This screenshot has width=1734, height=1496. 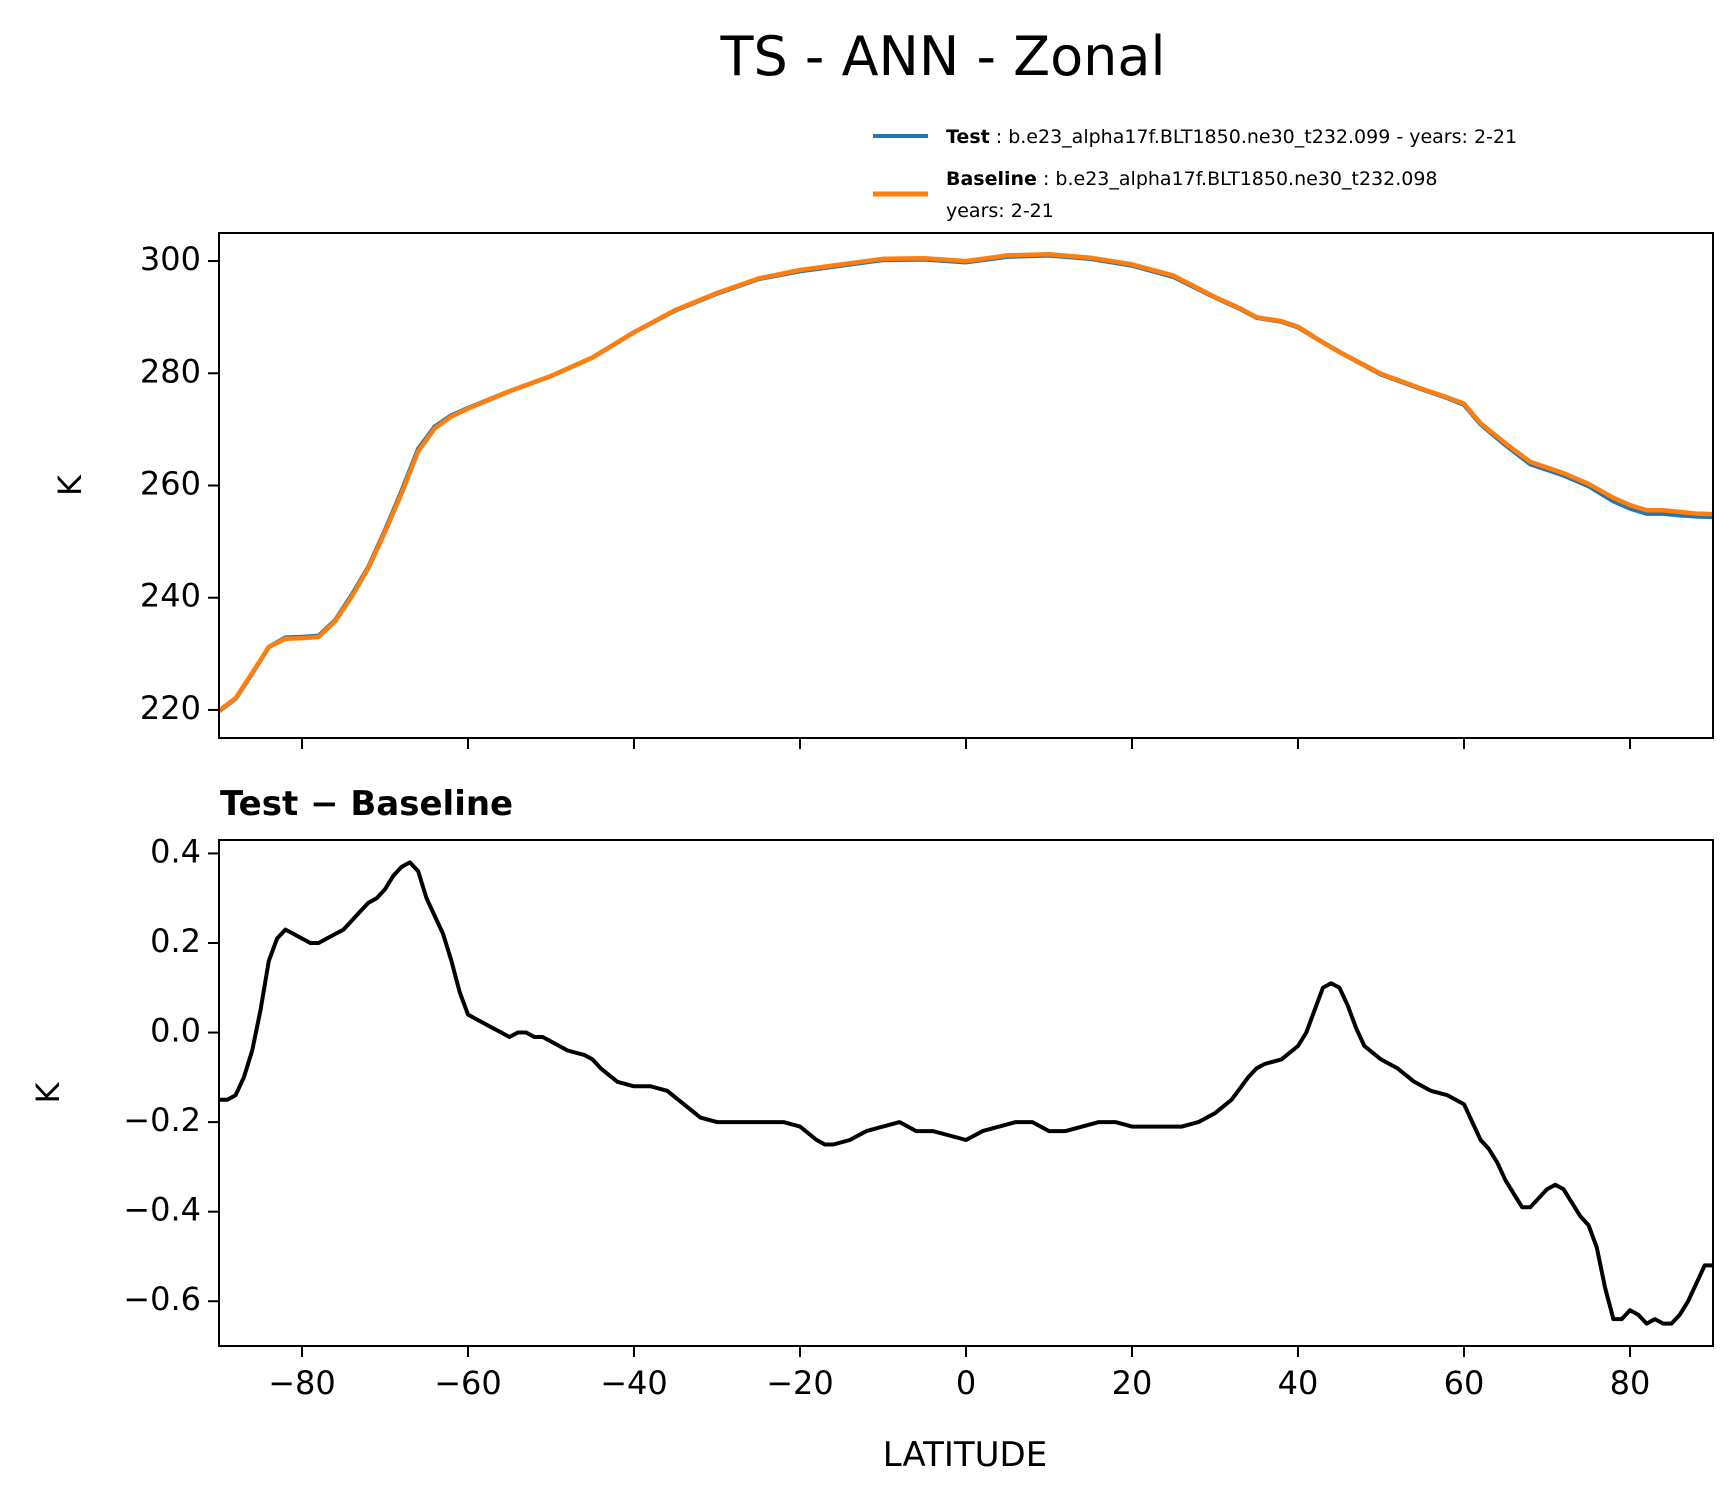 What do you see at coordinates (966, 1383) in the screenshot?
I see `x-tick-label: 0` at bounding box center [966, 1383].